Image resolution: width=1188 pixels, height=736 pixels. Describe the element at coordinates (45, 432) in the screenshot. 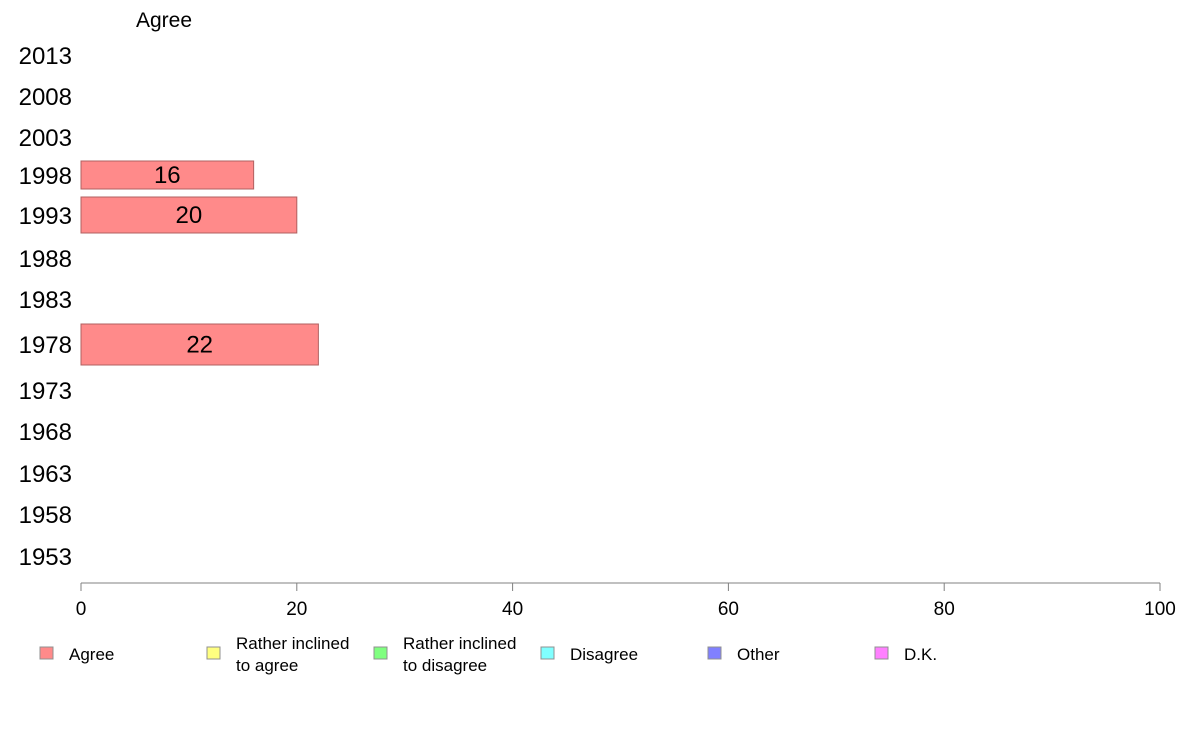

I see `category-label: 1968` at that location.